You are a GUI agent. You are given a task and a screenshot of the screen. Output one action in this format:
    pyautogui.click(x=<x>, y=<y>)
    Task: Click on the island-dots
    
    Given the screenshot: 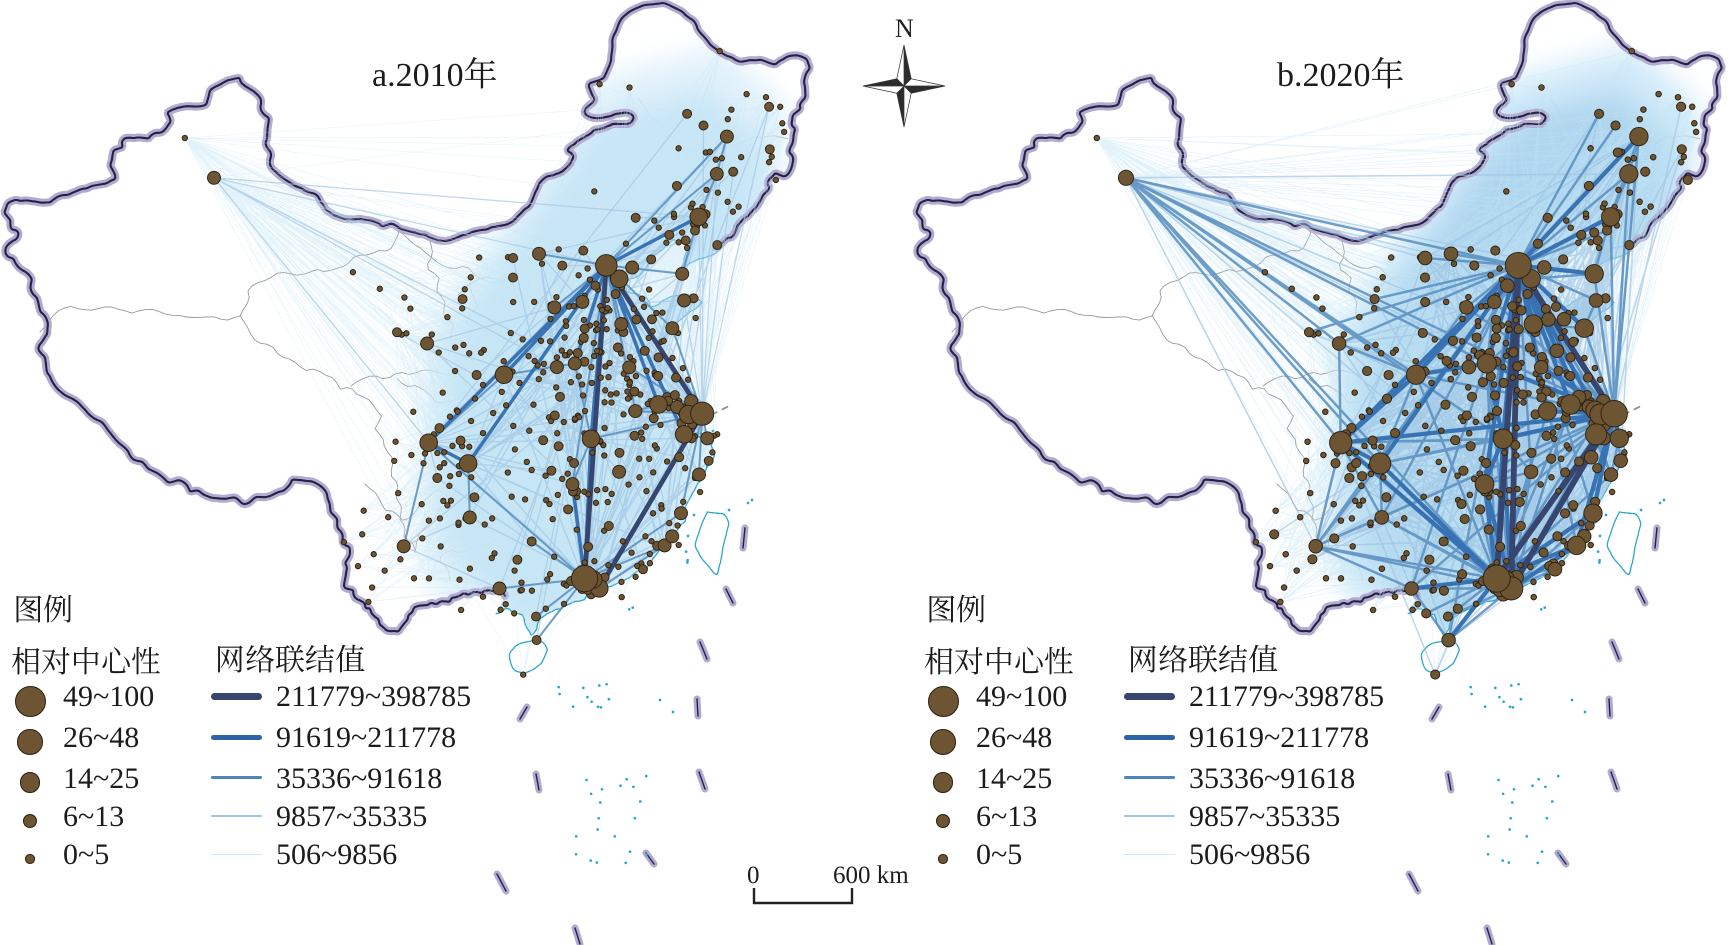 What is the action you would take?
    pyautogui.click(x=655, y=647)
    